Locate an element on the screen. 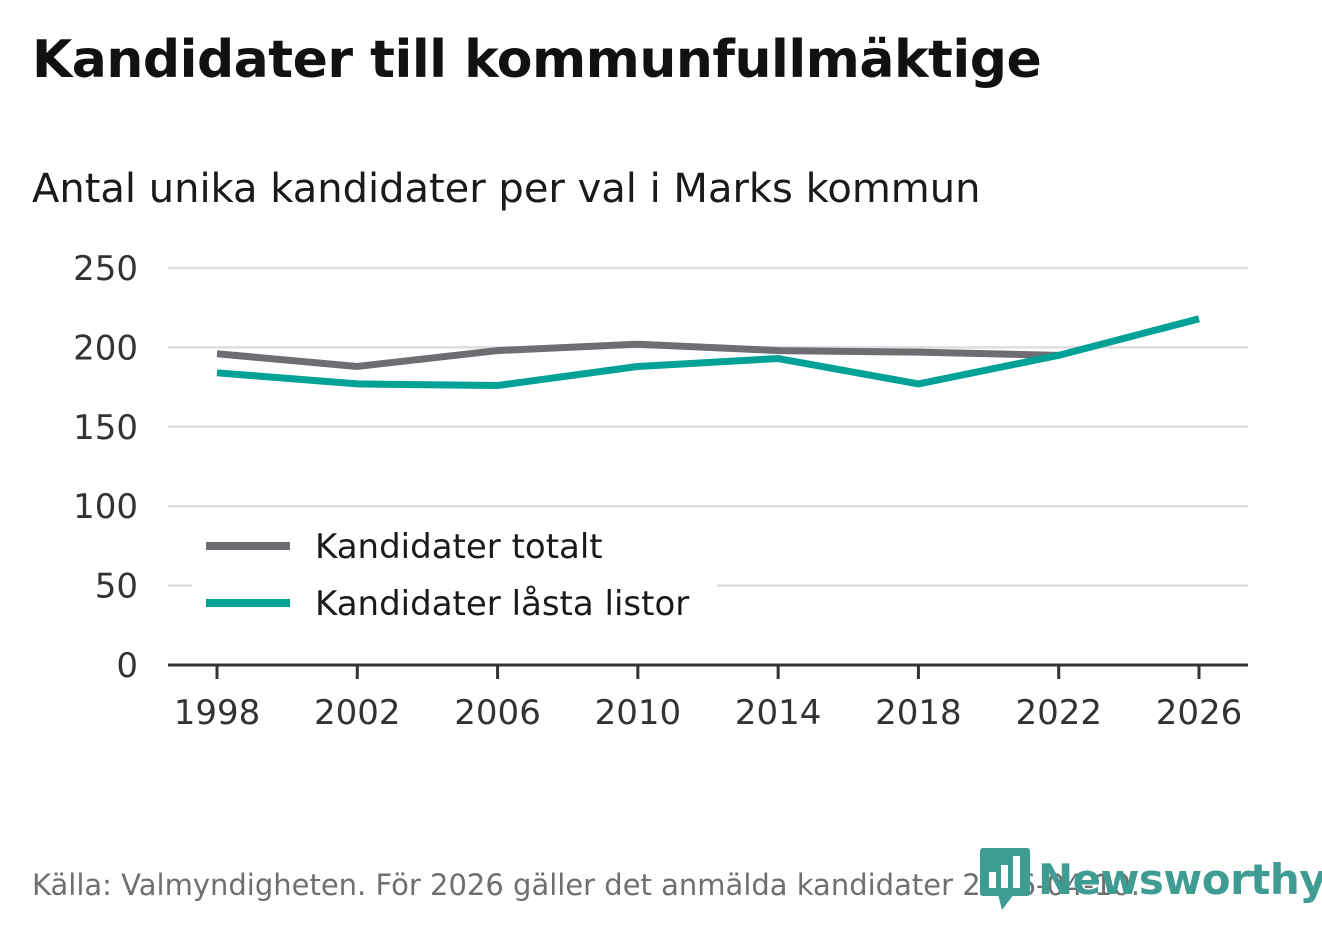 The width and height of the screenshot is (1322, 939). x-tick-label: 2022 is located at coordinates (1058, 713).